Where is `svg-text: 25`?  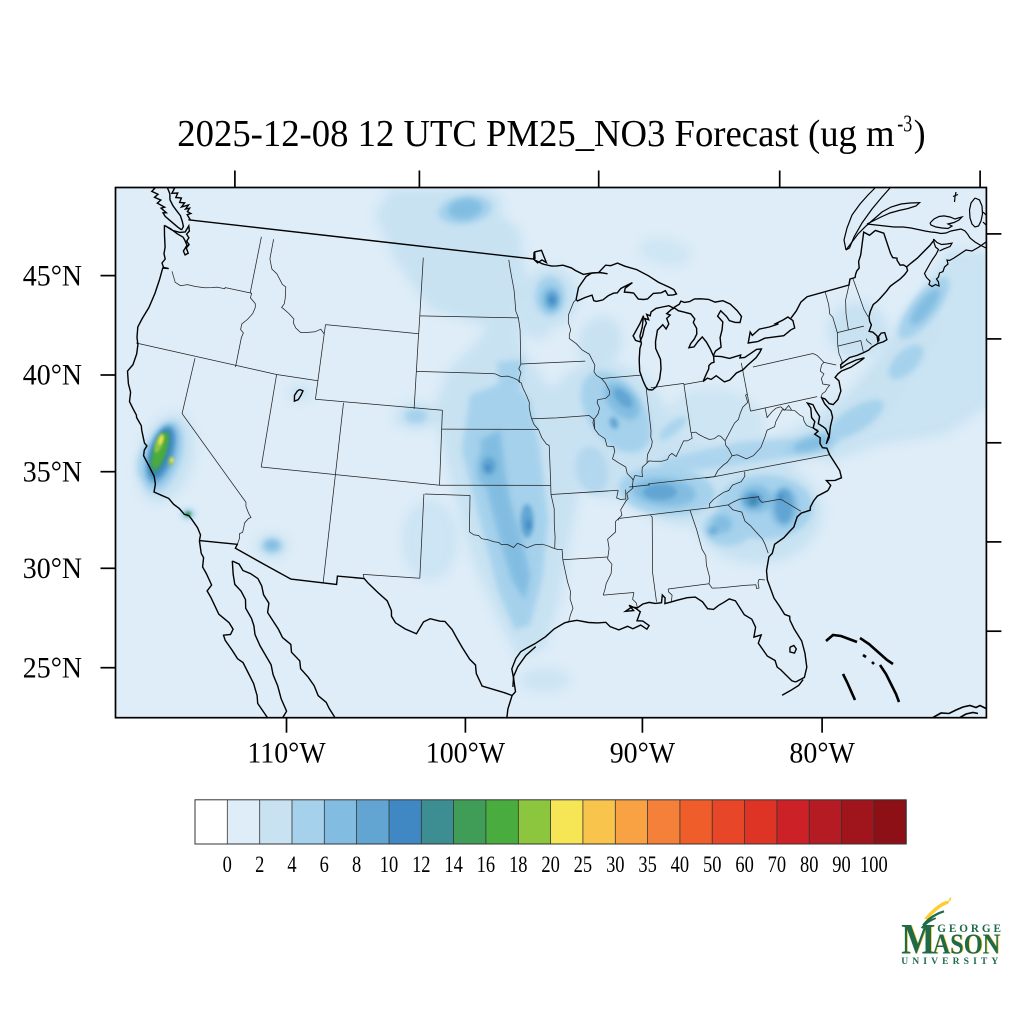
svg-text: 25 is located at coordinates (583, 865).